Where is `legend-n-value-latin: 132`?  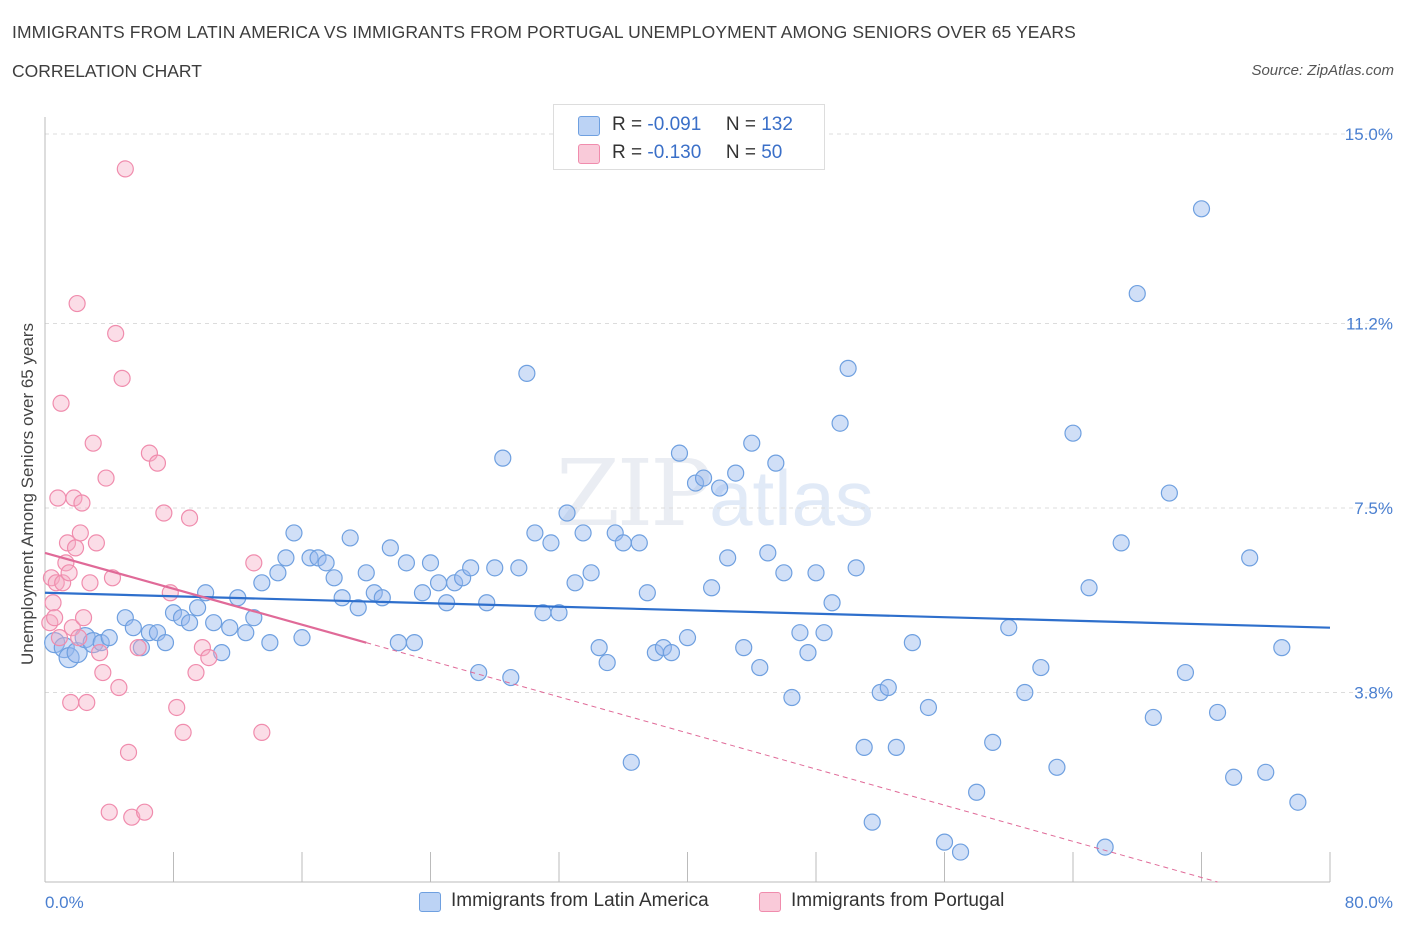
legend-n-value-latin: 132 is located at coordinates (777, 124).